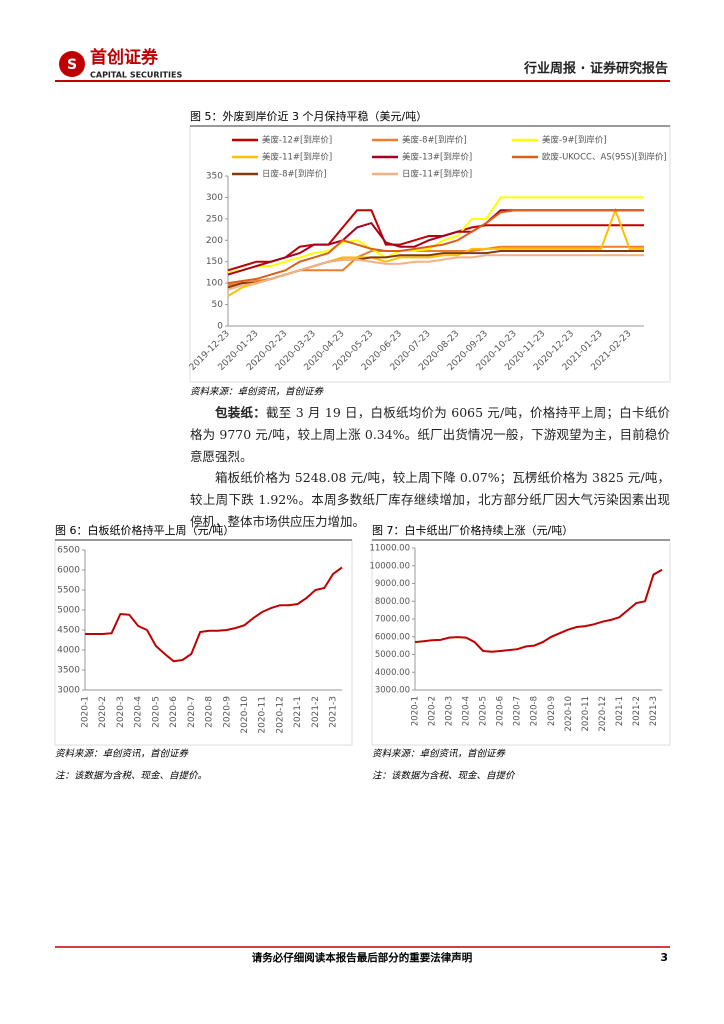 The image size is (724, 1024). Describe the element at coordinates (604, 157) in the screenshot. I see `legend-label: 欧废-UKOCC、AS(95S)[到岸价]` at that location.